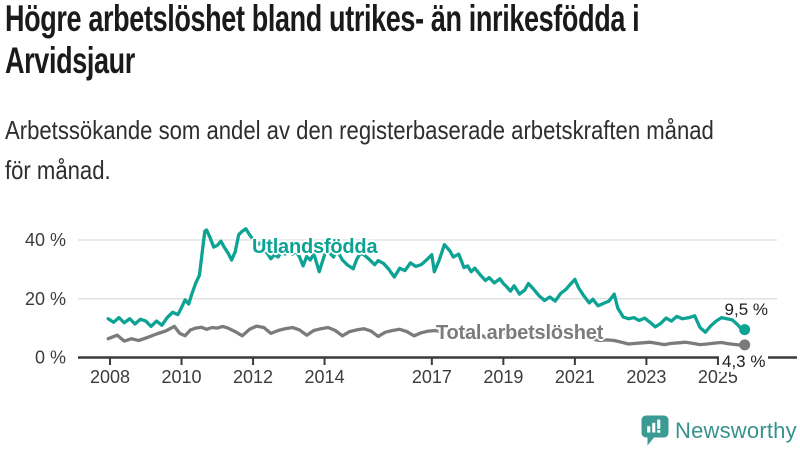 The image size is (800, 450). I want to click on svg-text: 40 %, so click(45, 240).